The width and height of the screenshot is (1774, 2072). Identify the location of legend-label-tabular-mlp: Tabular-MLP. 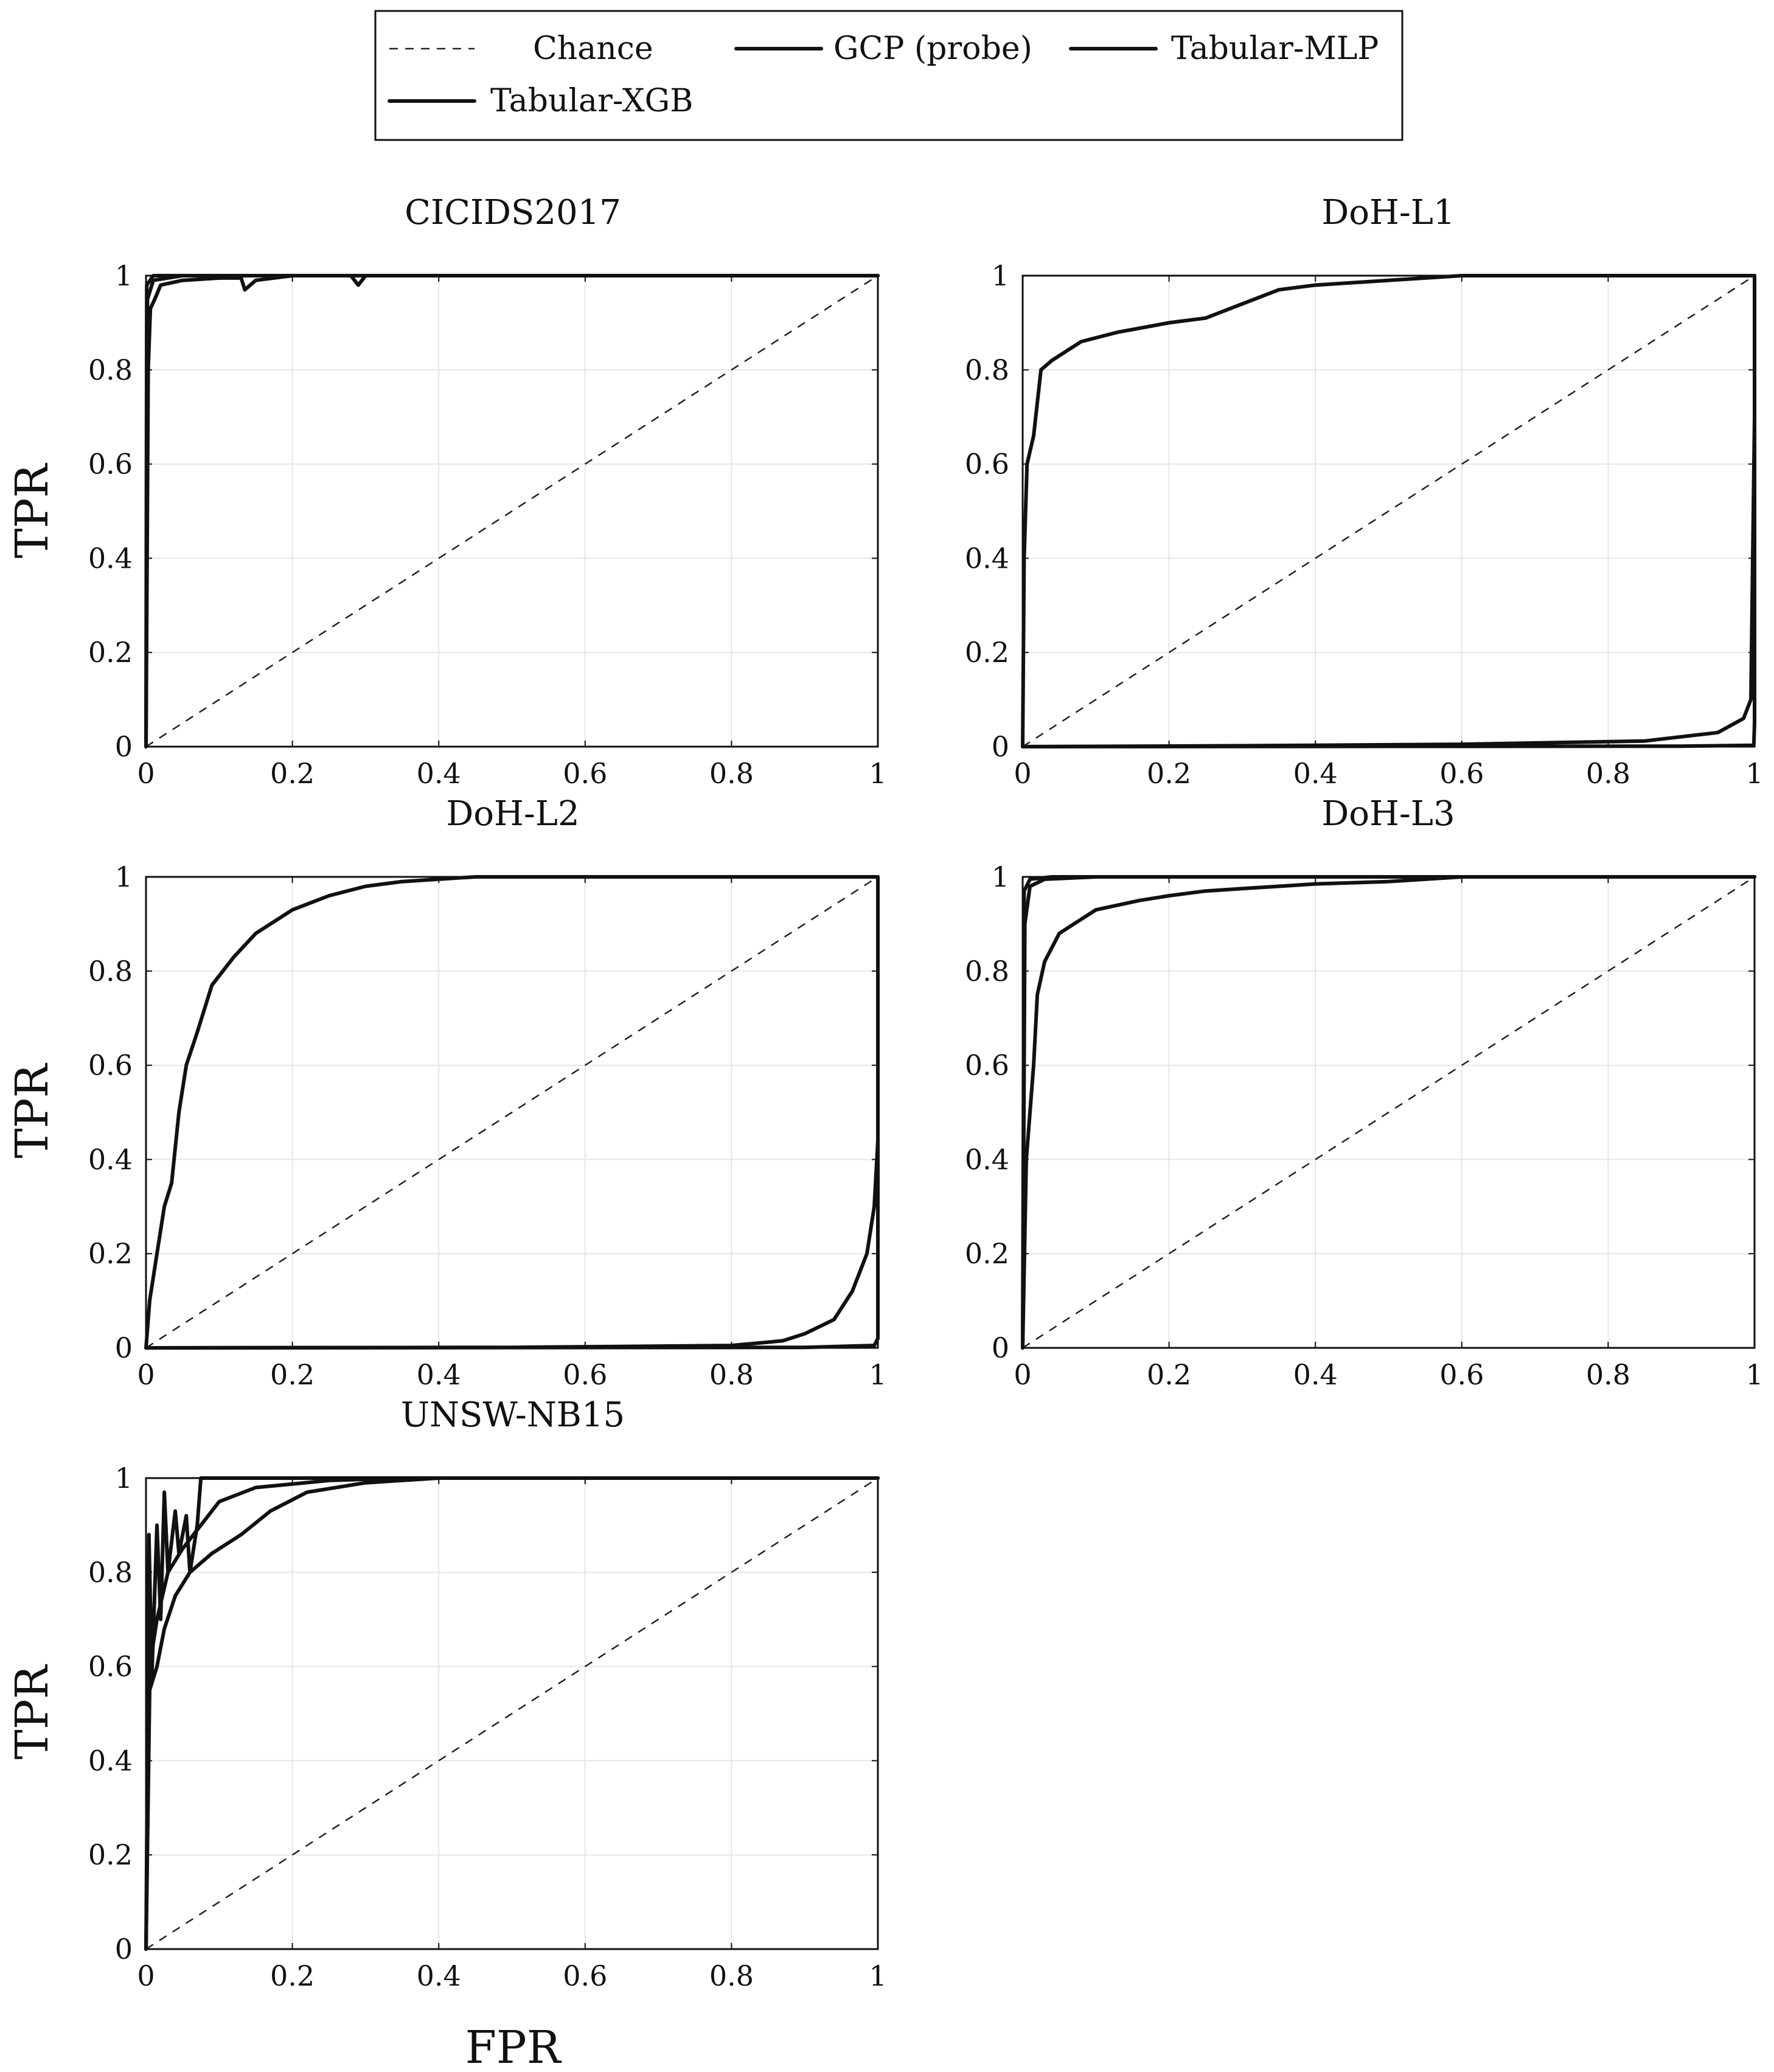
(1275, 48).